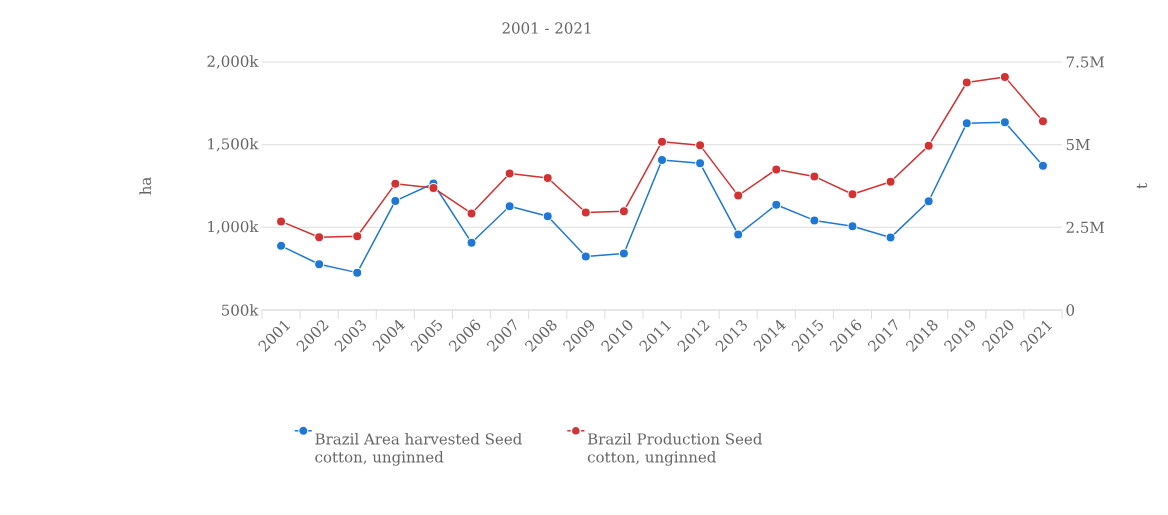 The height and width of the screenshot is (515, 1168). What do you see at coordinates (1070, 310) in the screenshot?
I see `y2-tick-label: 0` at bounding box center [1070, 310].